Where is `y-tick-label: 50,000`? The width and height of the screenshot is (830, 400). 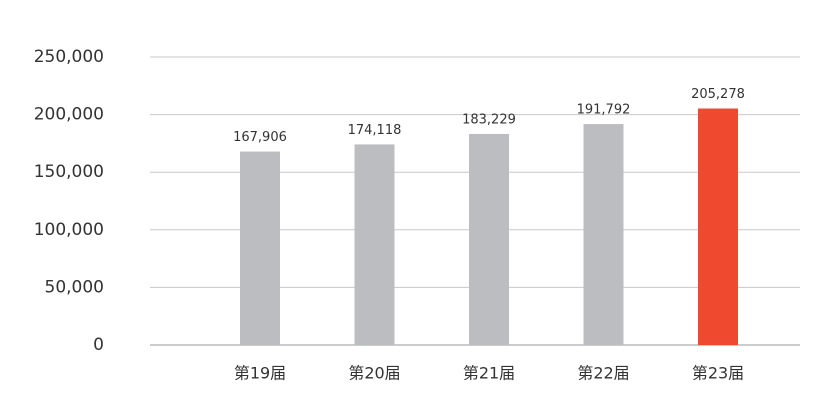
y-tick-label: 50,000 is located at coordinates (74, 287).